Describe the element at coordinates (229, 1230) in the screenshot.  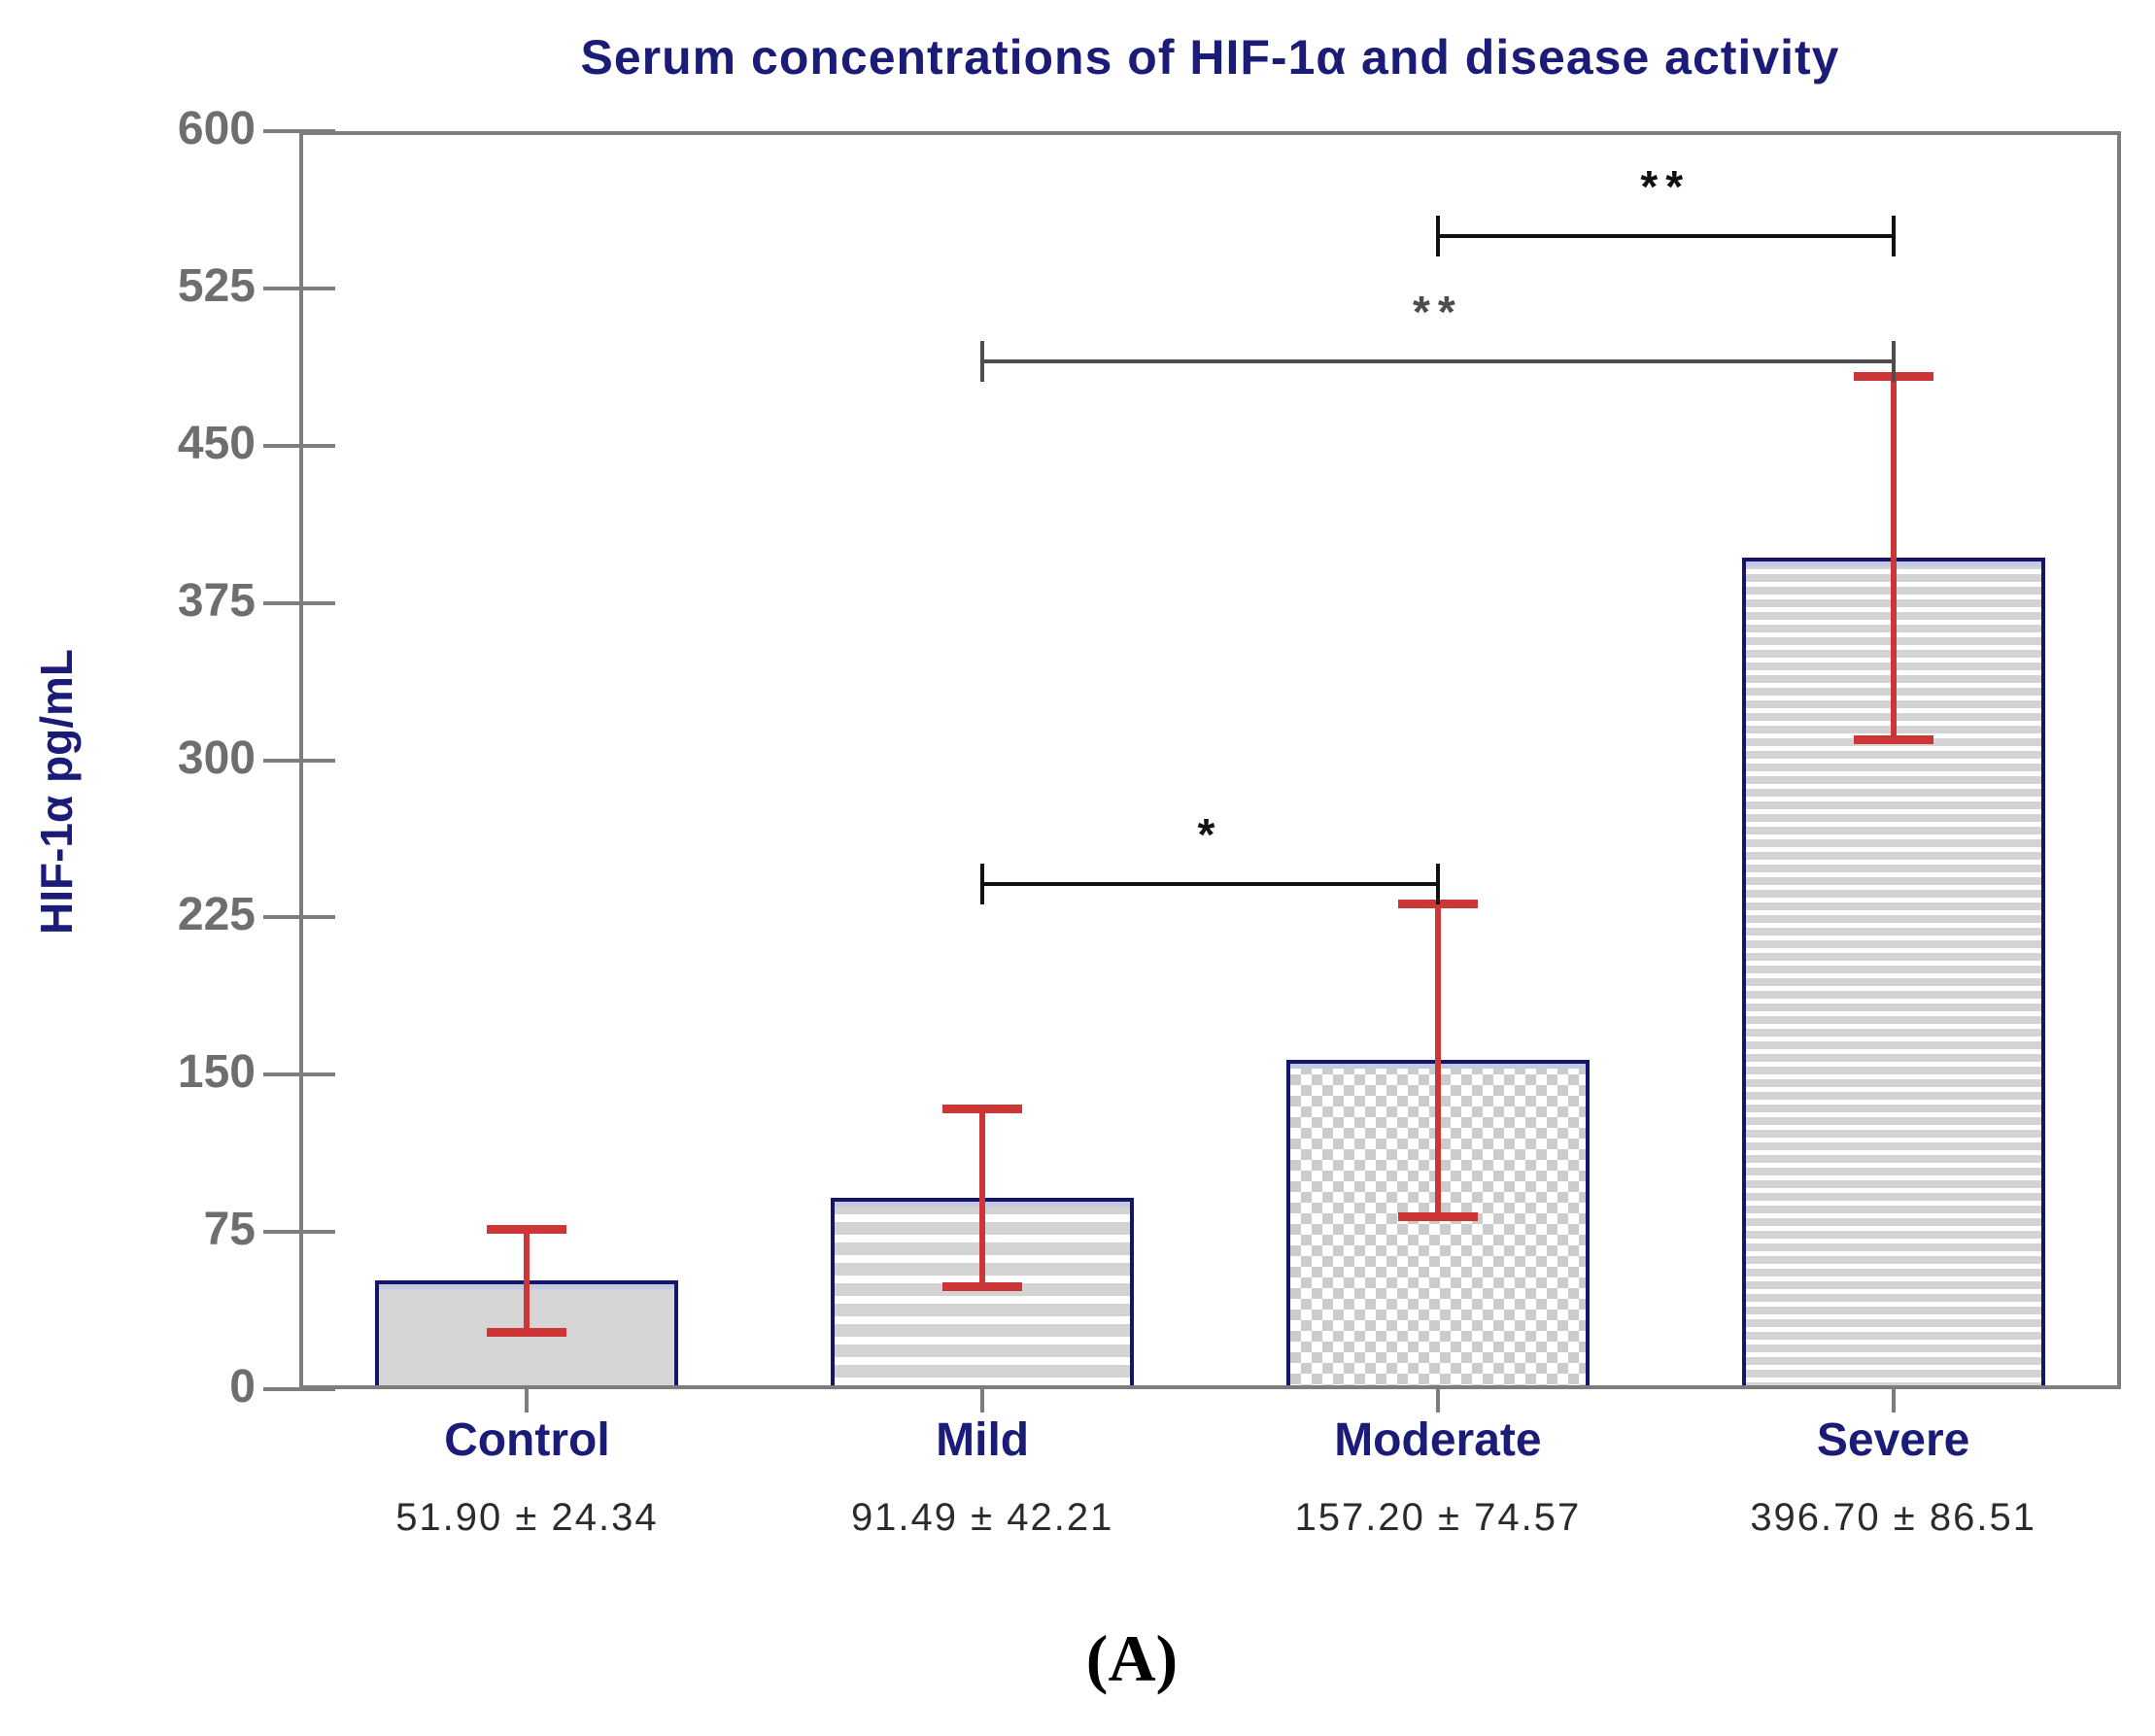
I see `y-axis-tick-label: 75` at that location.